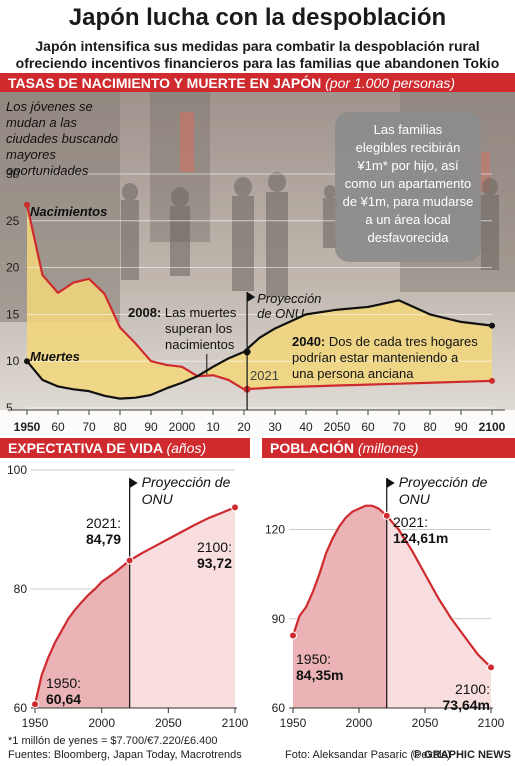  Describe the element at coordinates (492, 325) in the screenshot. I see `deaths-end-point` at that location.